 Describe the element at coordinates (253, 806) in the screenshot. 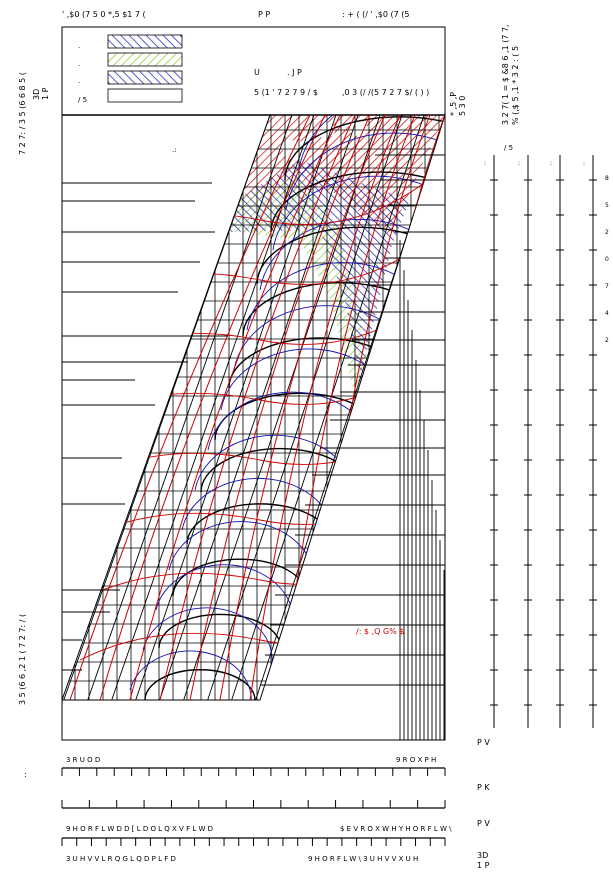

I see `bottom-scales` at that location.